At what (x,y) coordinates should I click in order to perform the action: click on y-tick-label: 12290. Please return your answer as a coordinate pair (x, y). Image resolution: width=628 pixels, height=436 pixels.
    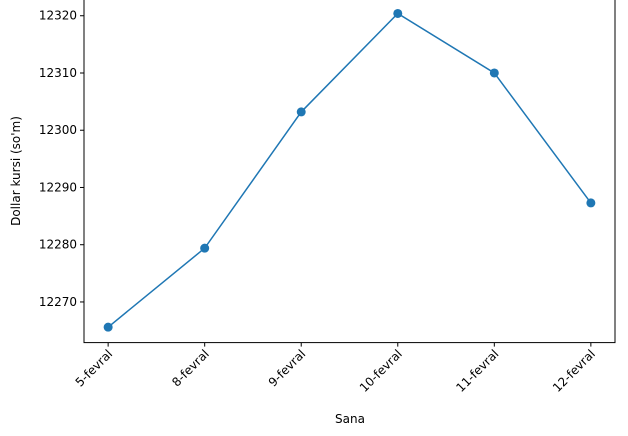
    Looking at the image, I should click on (58, 187).